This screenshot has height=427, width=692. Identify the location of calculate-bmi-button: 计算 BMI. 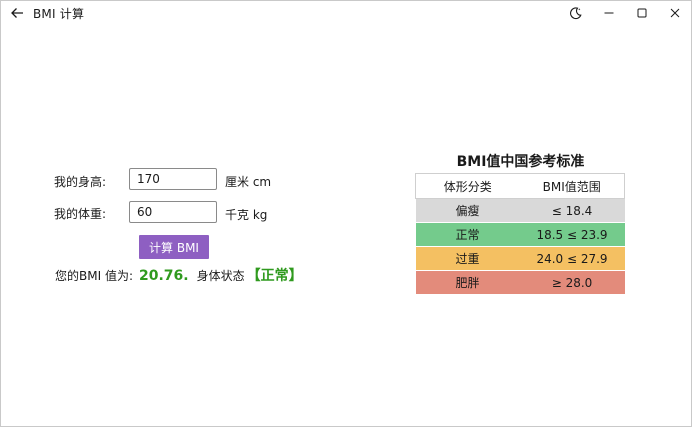
(174, 247).